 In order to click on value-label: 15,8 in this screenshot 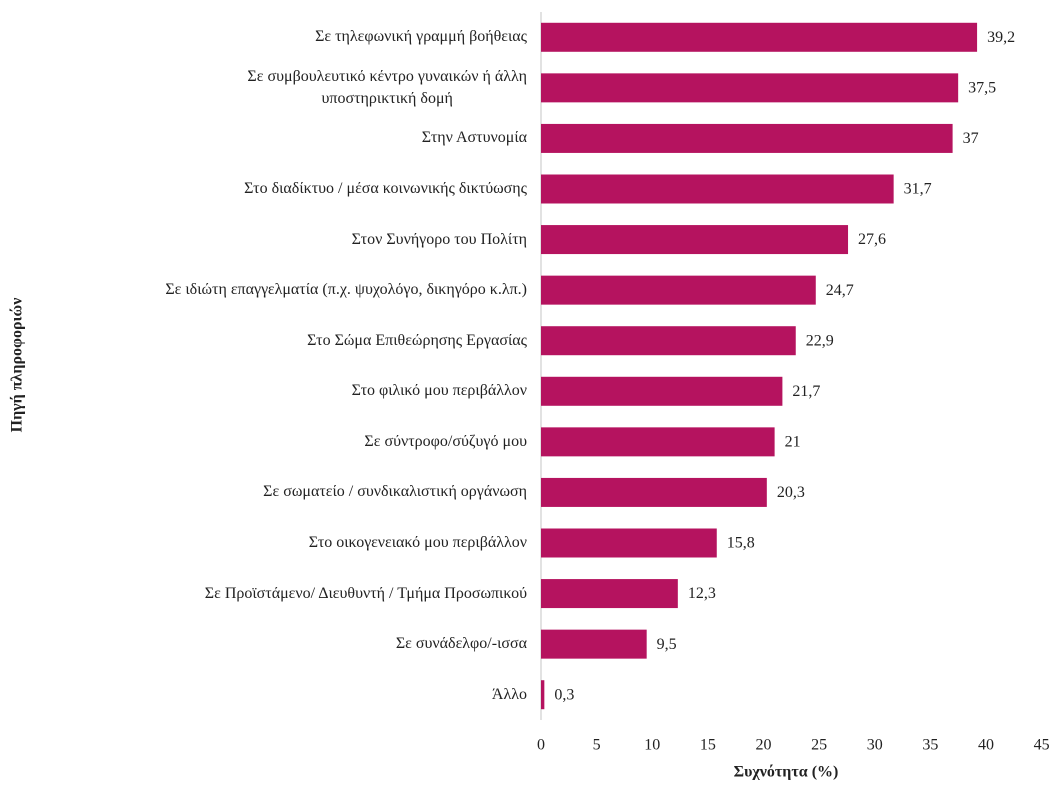, I will do `click(741, 543)`.